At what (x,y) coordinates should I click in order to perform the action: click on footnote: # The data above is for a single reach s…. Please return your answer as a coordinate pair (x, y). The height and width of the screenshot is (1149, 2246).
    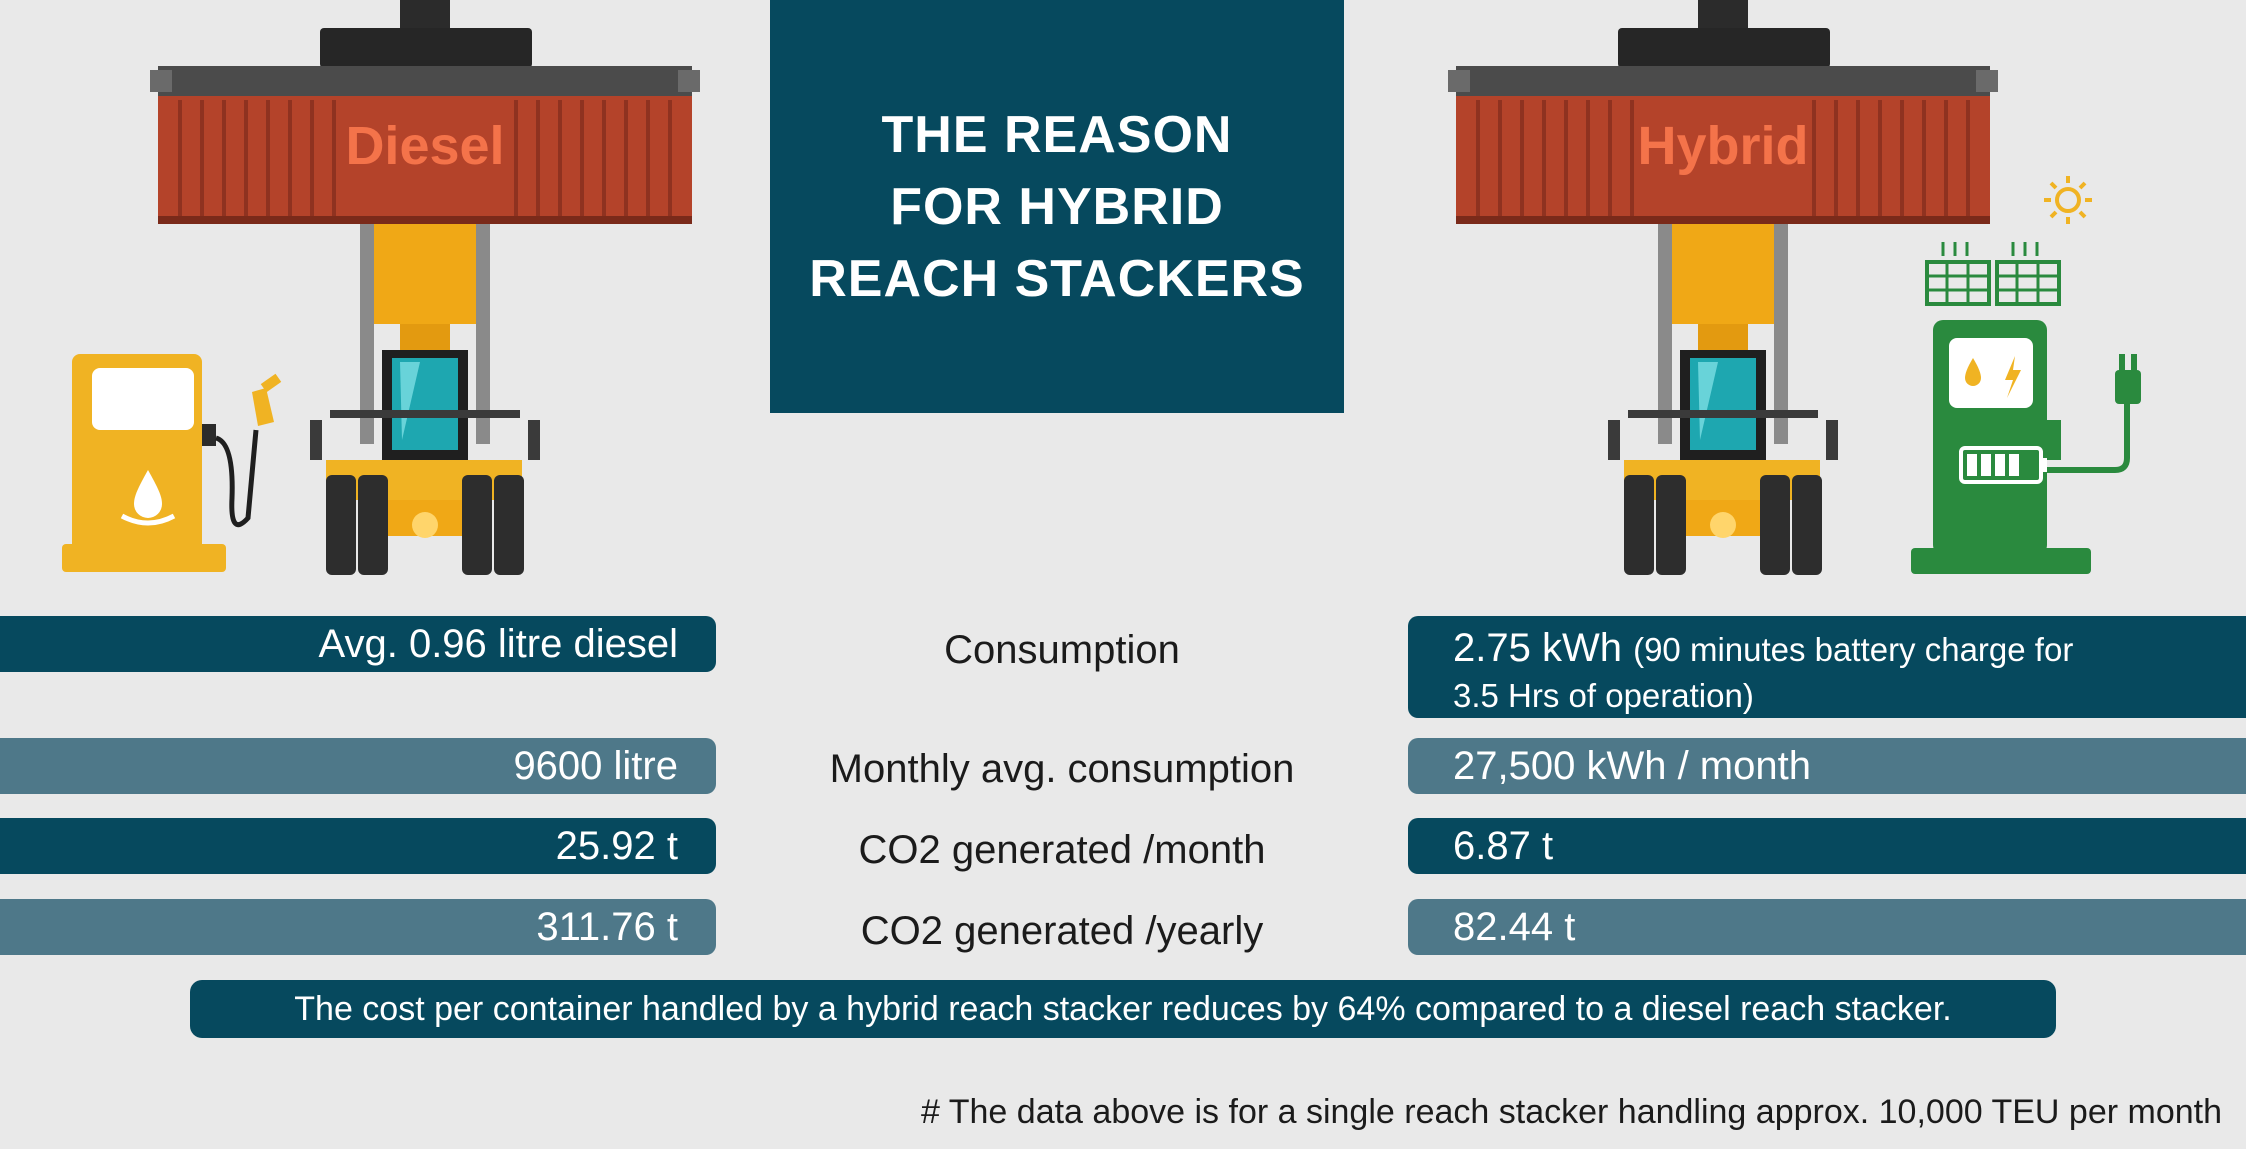
    Looking at the image, I should click on (1571, 1112).